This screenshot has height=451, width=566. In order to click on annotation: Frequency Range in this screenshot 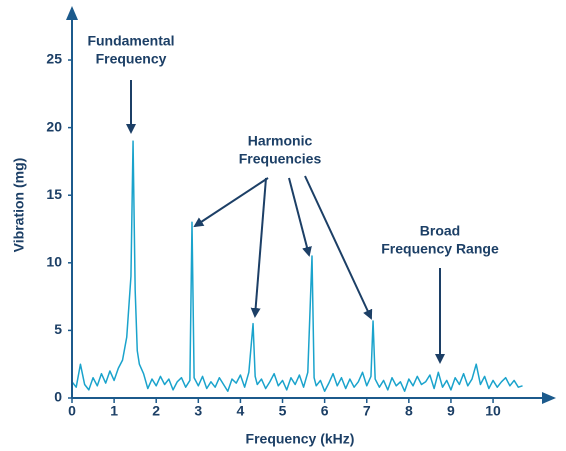, I will do `click(440, 249)`.